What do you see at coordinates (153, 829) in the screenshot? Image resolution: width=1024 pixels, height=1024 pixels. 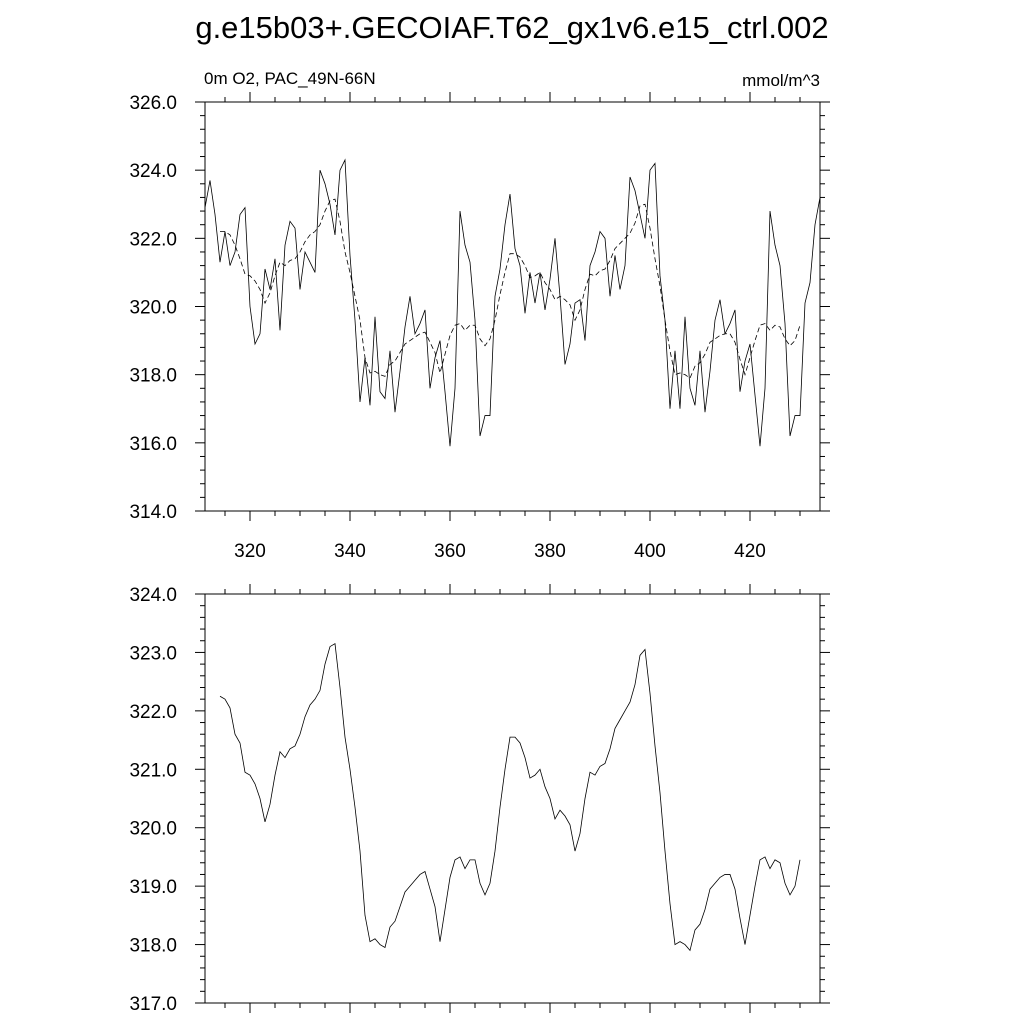 I see `bottom-panel-y-tick-label: 320.0` at bounding box center [153, 829].